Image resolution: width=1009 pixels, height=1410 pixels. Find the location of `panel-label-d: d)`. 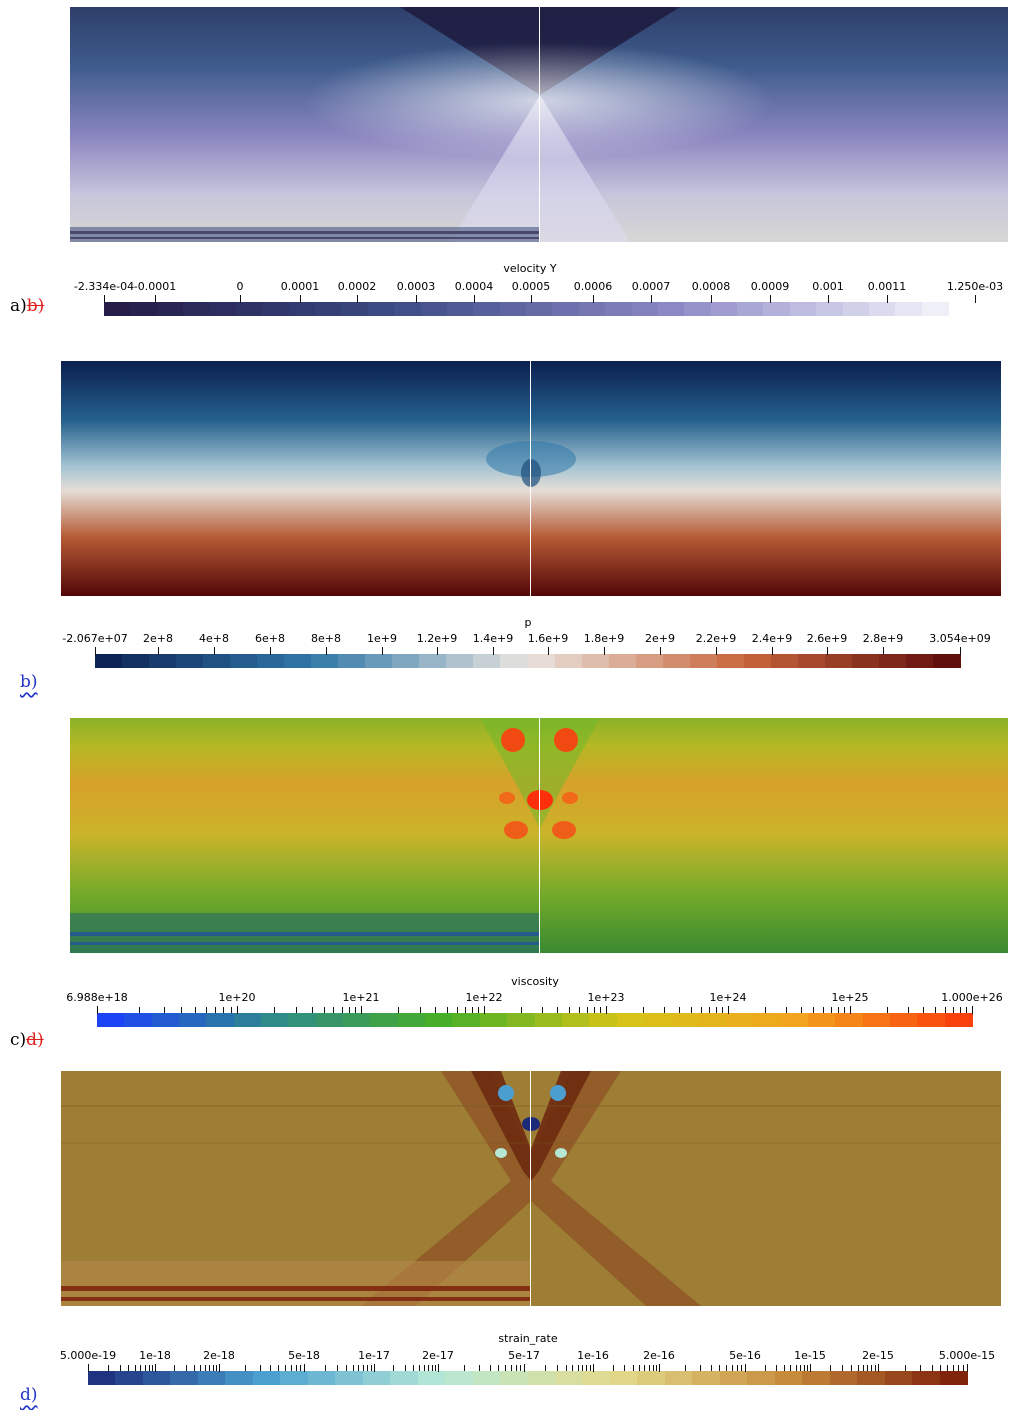

panel-label-d: d) is located at coordinates (29, 1395).